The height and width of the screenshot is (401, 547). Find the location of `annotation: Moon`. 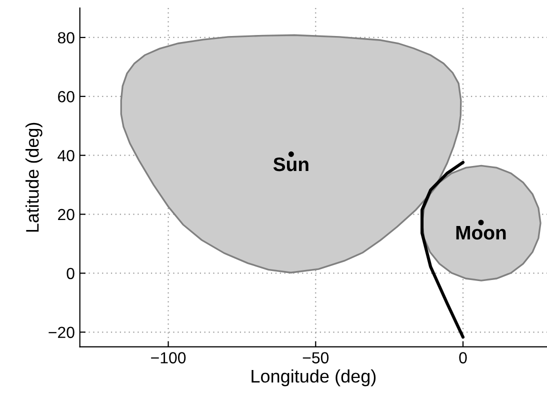

annotation: Moon is located at coordinates (481, 233).